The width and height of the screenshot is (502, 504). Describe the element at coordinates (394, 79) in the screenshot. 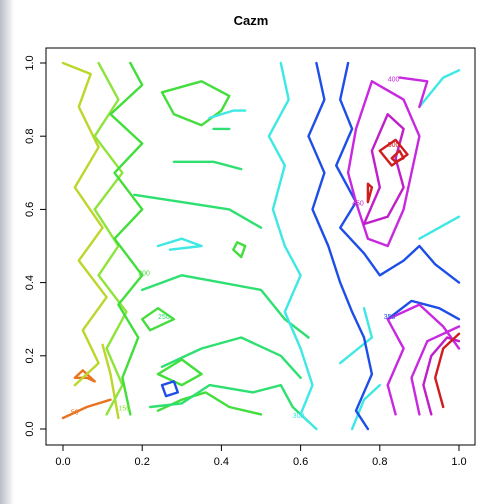

I see `contour-label-400: 400` at that location.